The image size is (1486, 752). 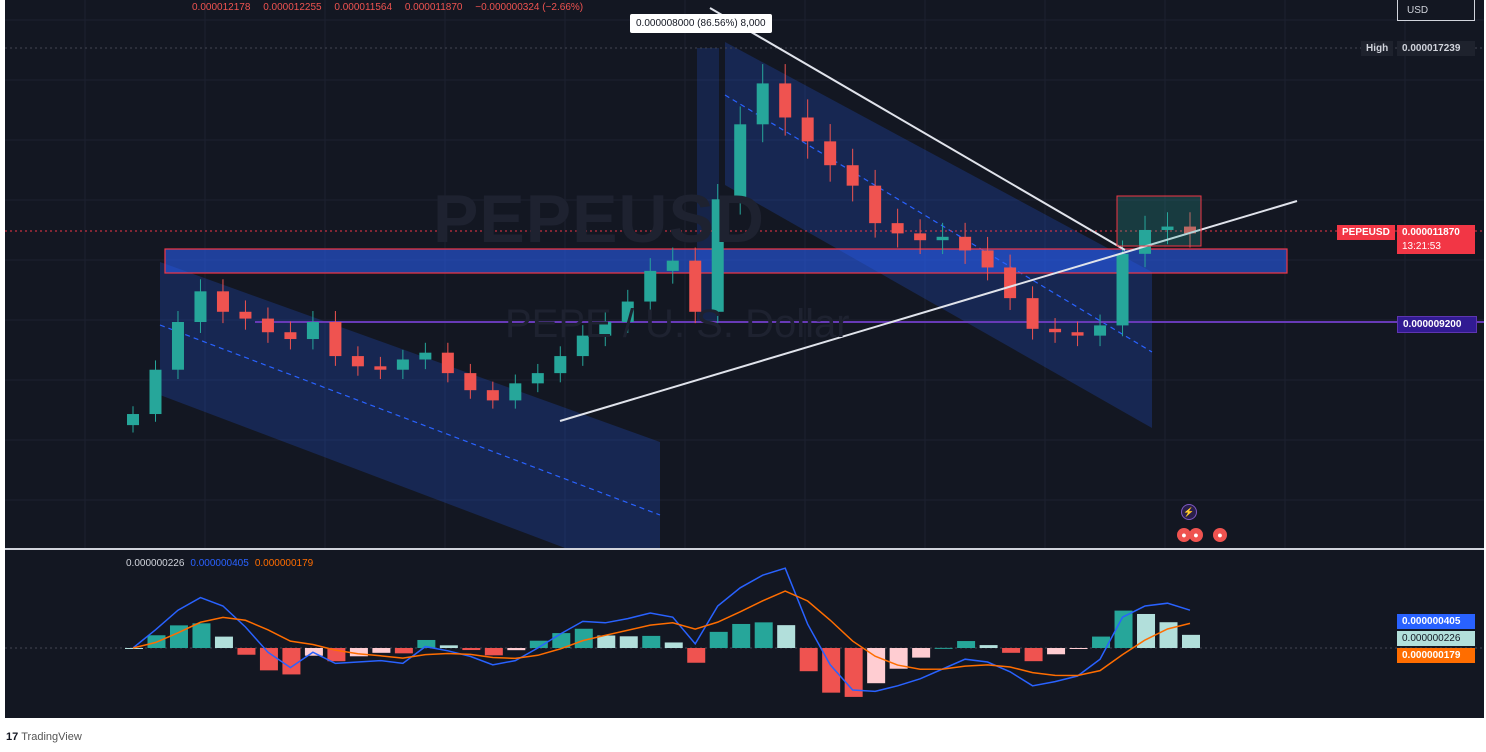 What do you see at coordinates (726, 261) in the screenshot?
I see `resistance-zone` at bounding box center [726, 261].